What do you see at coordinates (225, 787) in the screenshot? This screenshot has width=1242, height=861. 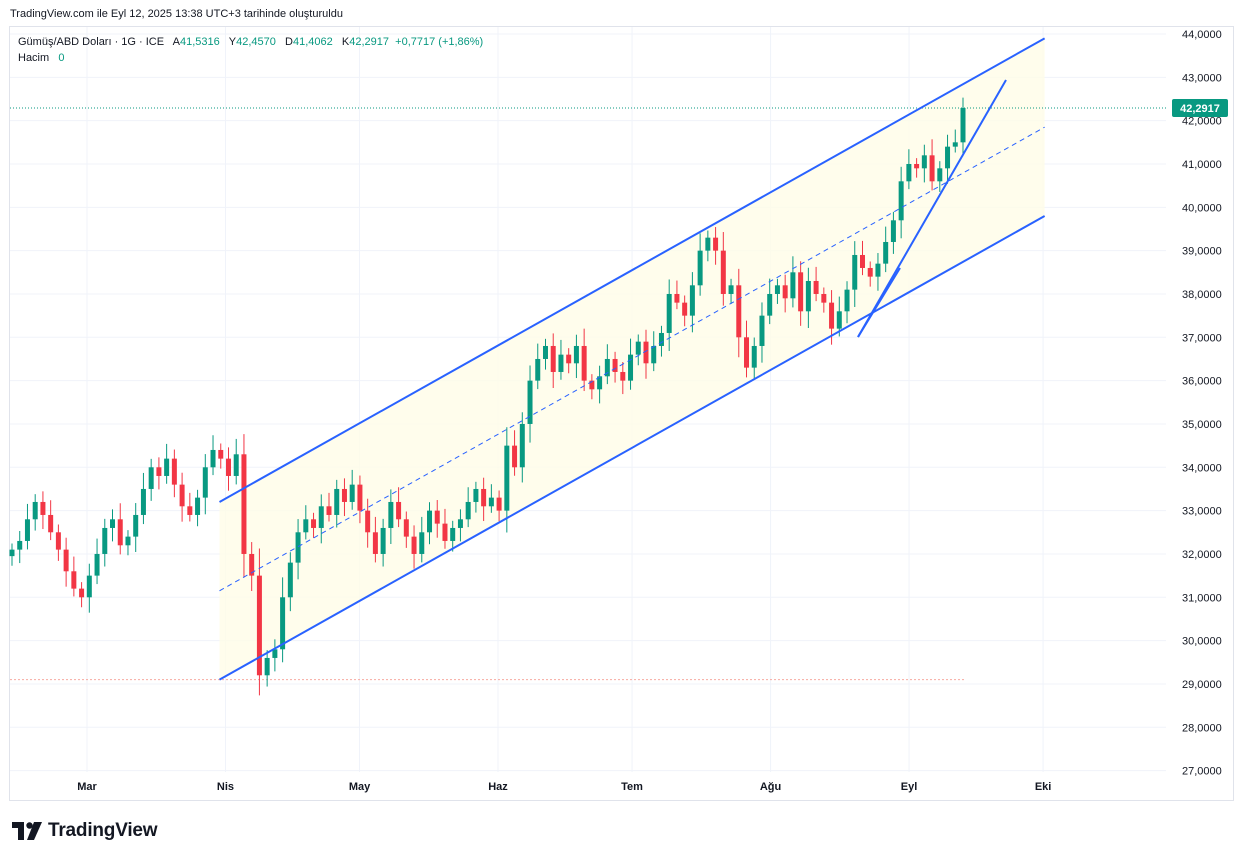 I see `x-tick-label: Nis` at bounding box center [225, 787].